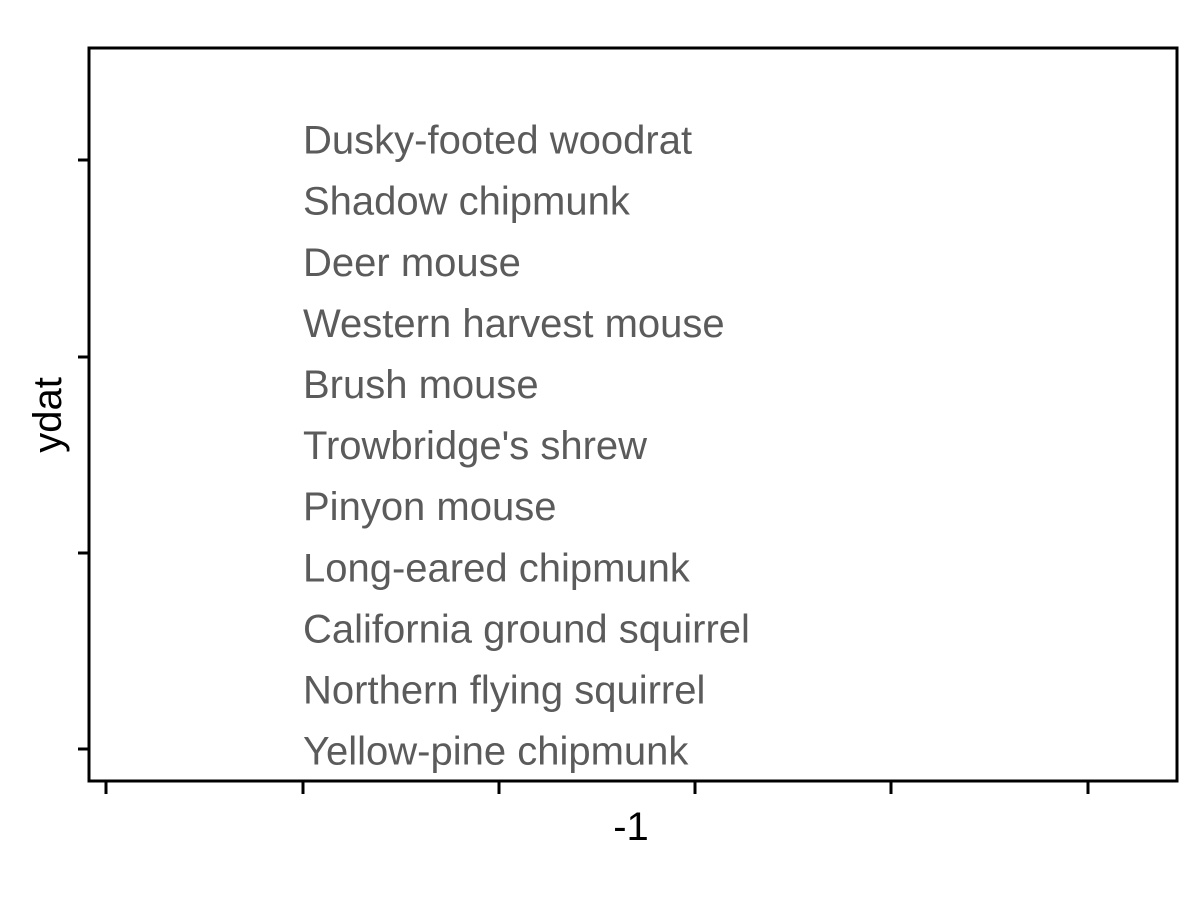 This screenshot has height=900, width=1200. Describe the element at coordinates (412, 263) in the screenshot. I see `species-label: Deer mouse` at that location.